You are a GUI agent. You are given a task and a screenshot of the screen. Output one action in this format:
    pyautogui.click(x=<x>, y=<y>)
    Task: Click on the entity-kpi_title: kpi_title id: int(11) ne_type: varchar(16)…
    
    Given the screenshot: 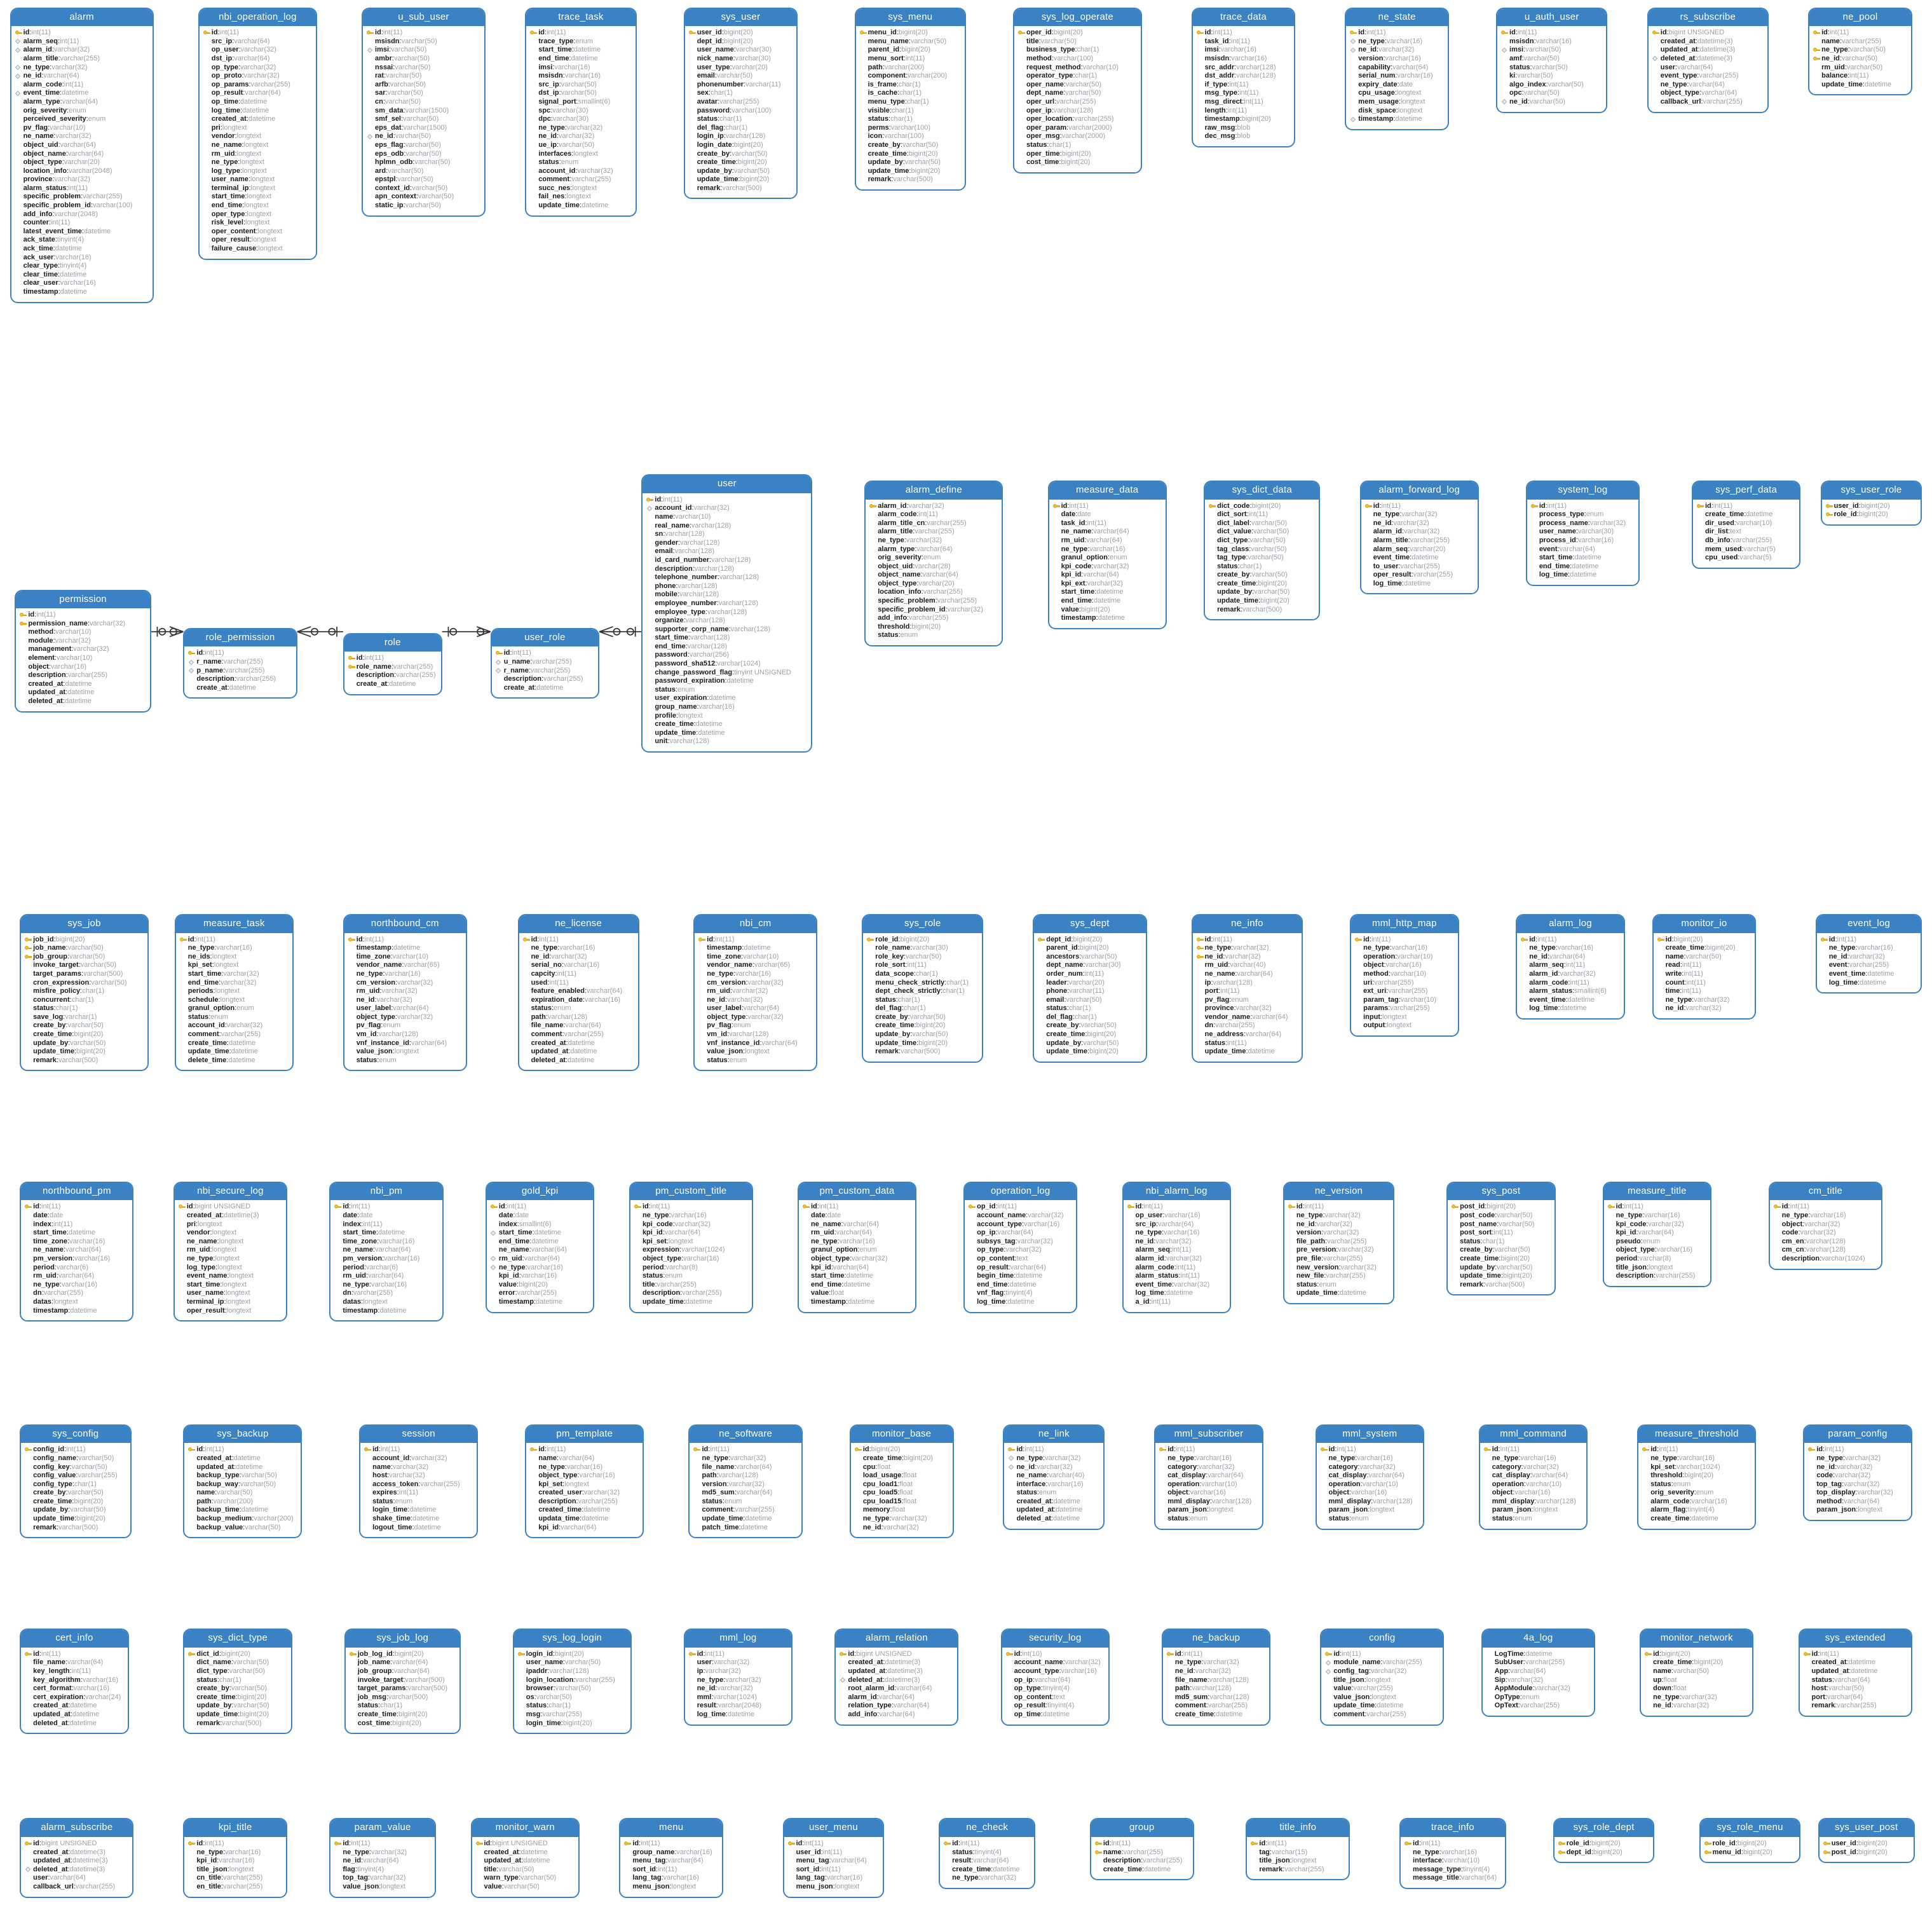 What is the action you would take?
    pyautogui.click(x=236, y=1858)
    